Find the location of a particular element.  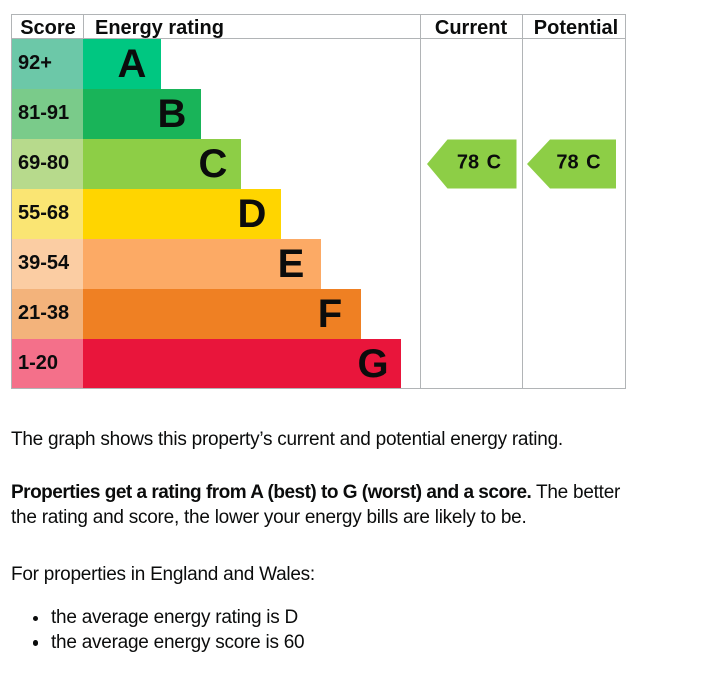

svg-text: F is located at coordinates (330, 314).